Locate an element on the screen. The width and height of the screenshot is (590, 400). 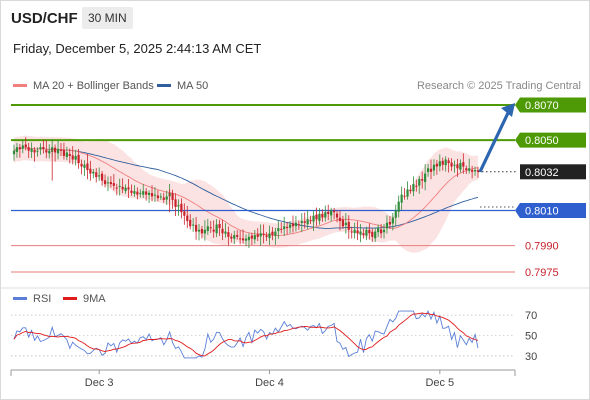
level-label-0.8010: 0.8010 is located at coordinates (542, 211).